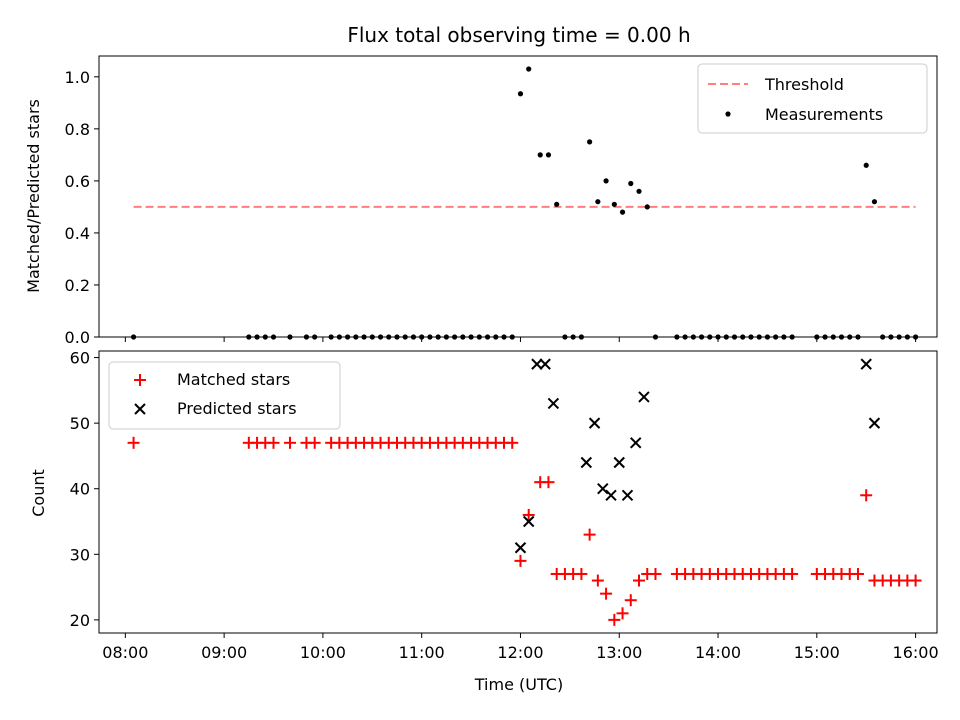 This screenshot has width=960, height=720. Describe the element at coordinates (518, 684) in the screenshot. I see `count-x-axis-label: Time (UTC)` at that location.